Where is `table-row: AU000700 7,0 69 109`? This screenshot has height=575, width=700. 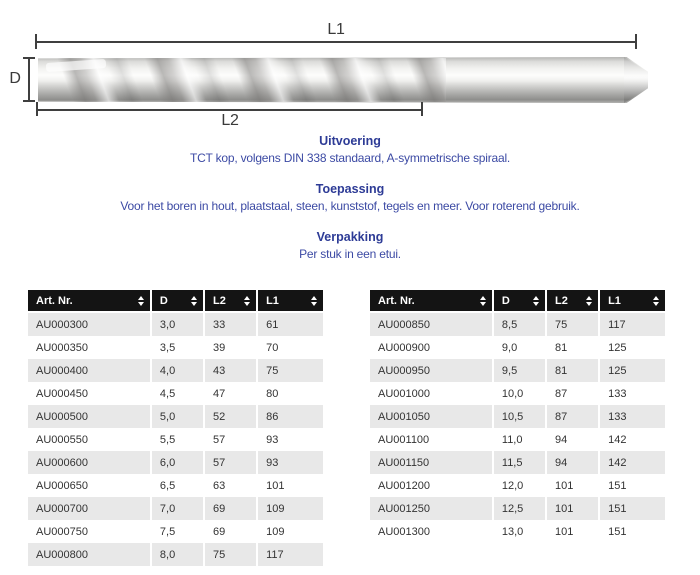
table-row: AU000700 7,0 69 109 is located at coordinates (175, 508).